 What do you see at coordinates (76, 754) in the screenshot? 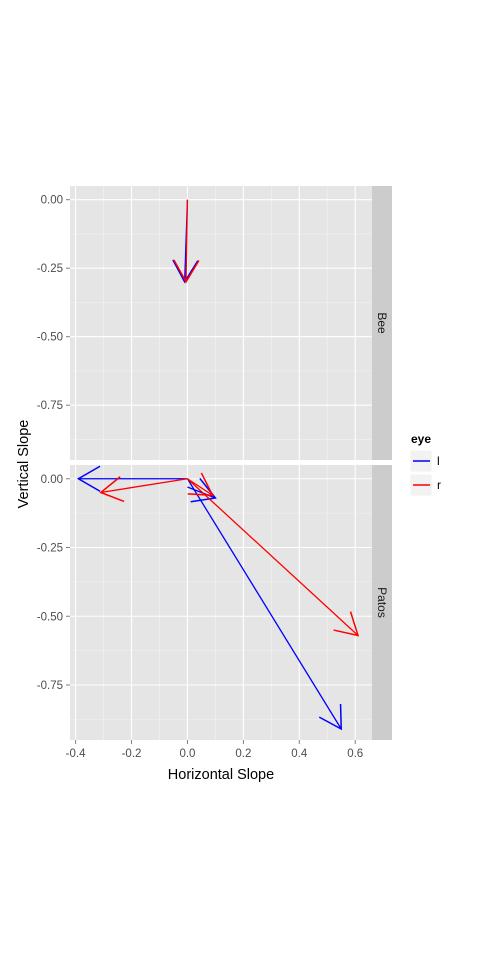
I see `x-tick-label: -0.4` at bounding box center [76, 754].